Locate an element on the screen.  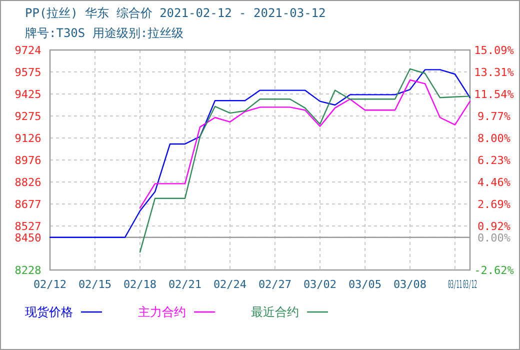
x-tick-label: 02/21 is located at coordinates (185, 284).